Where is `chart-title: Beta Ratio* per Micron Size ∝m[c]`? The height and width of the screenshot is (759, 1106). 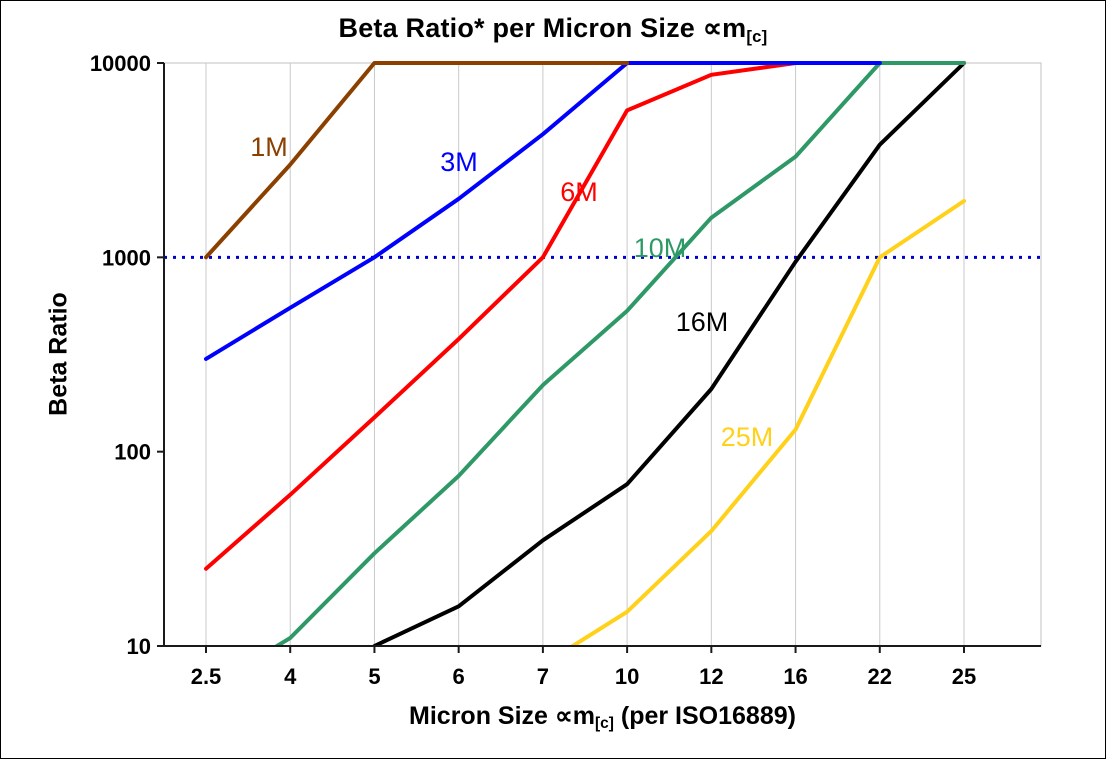
chart-title: Beta Ratio* per Micron Size ∝m[c] is located at coordinates (553, 29).